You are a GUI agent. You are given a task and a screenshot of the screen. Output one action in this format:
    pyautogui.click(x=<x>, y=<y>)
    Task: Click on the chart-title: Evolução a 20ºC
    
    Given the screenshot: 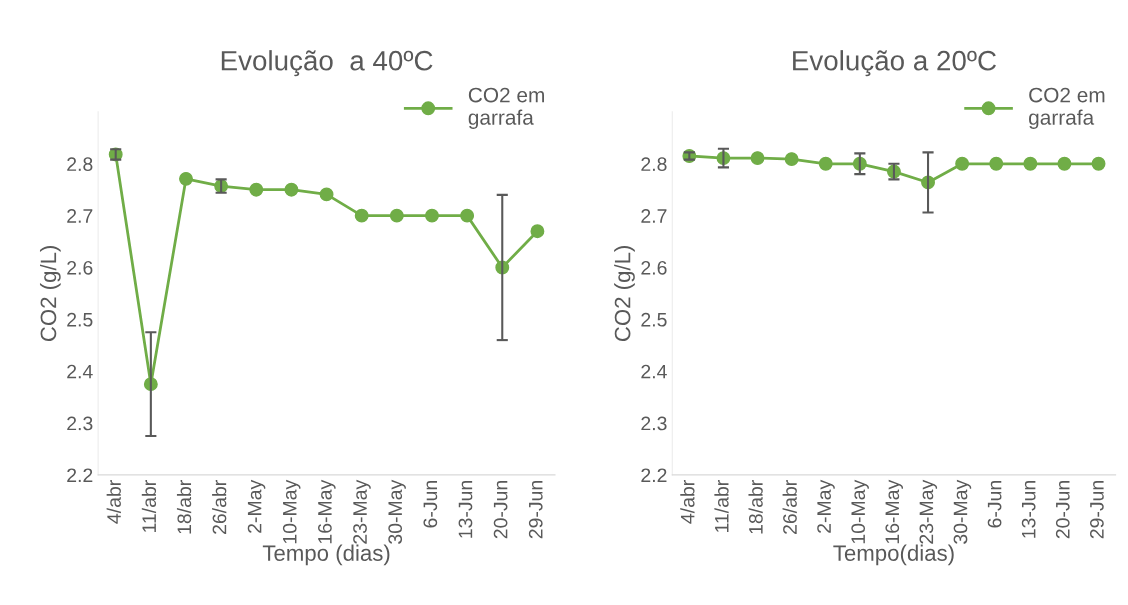 What is the action you would take?
    pyautogui.click(x=895, y=63)
    